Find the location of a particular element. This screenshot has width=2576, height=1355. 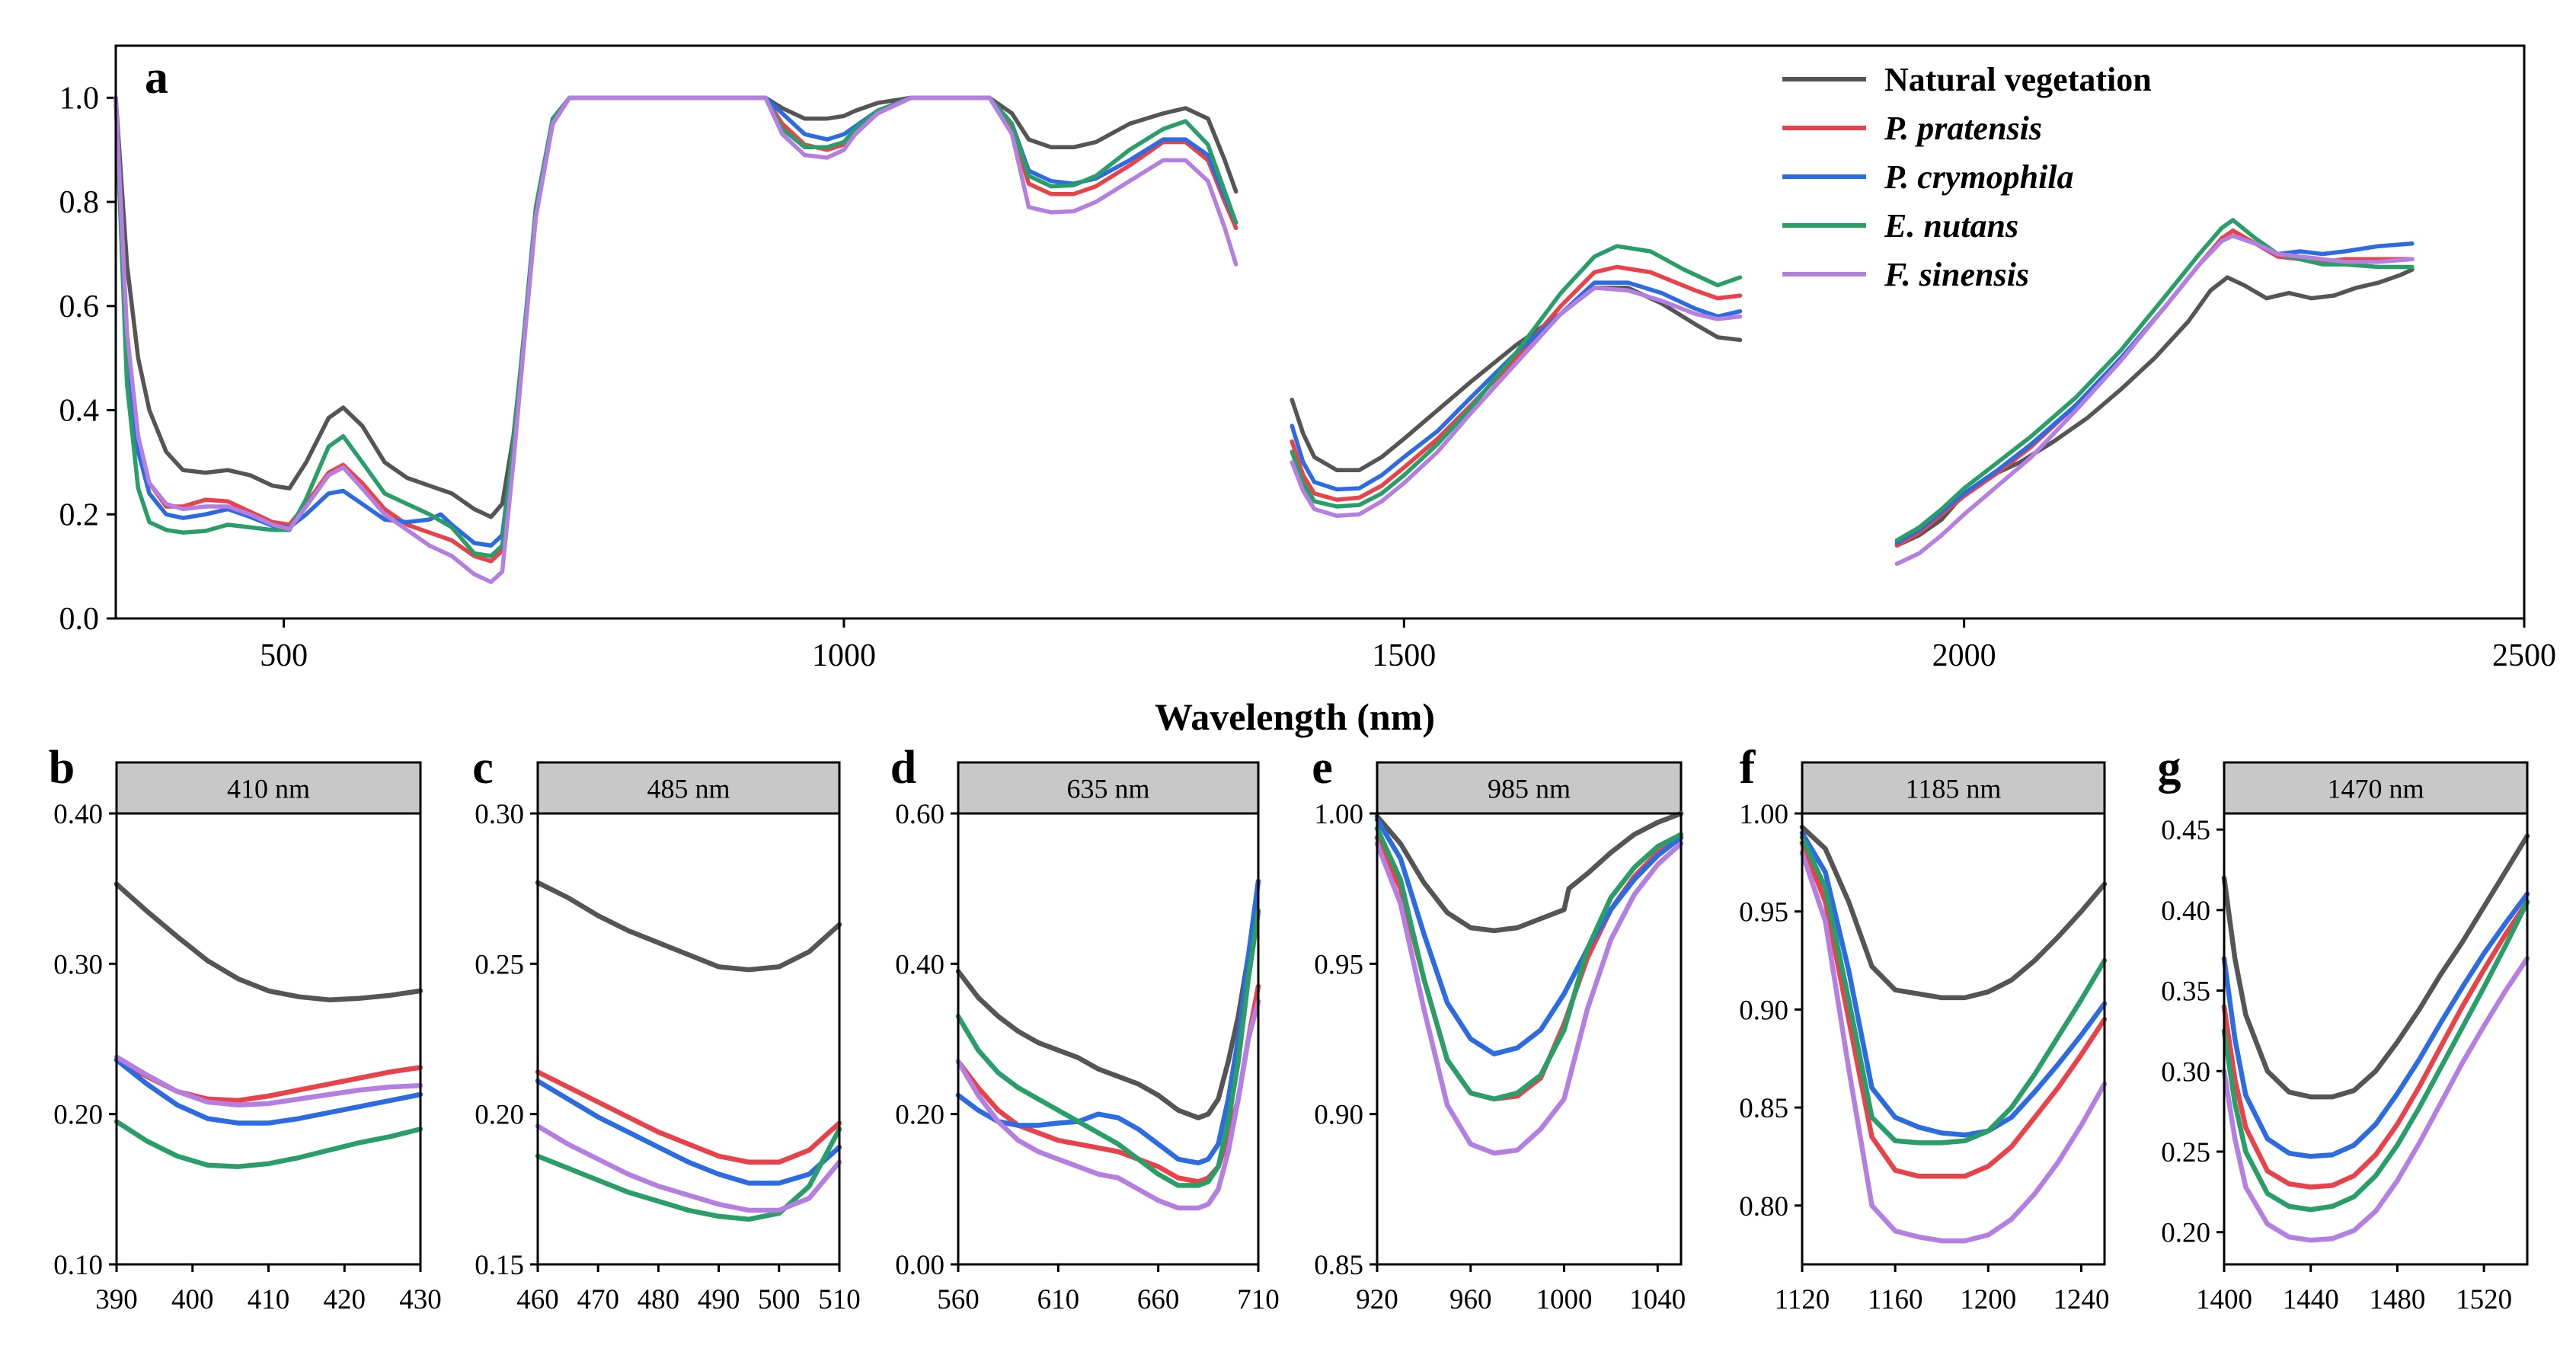

x-tick-label: 1520 is located at coordinates (2484, 1299).